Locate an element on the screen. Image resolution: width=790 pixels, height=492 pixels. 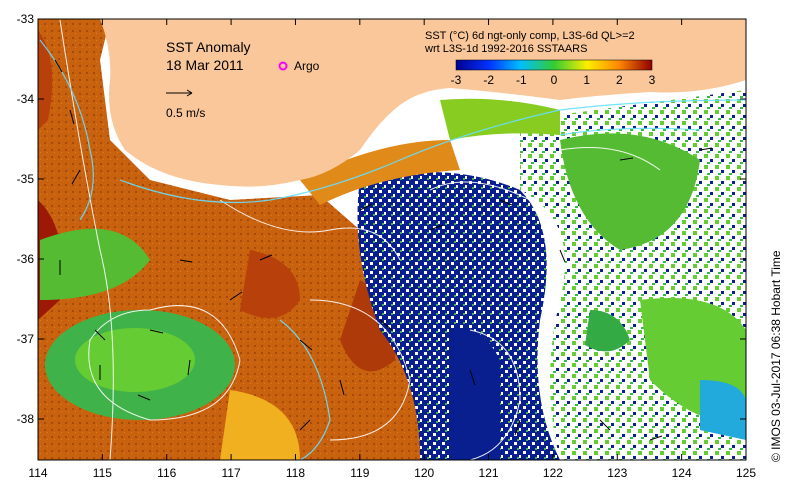
product-description-line2: wrt L3S-1d 1992-2016 SSTAARS is located at coordinates (505, 49).